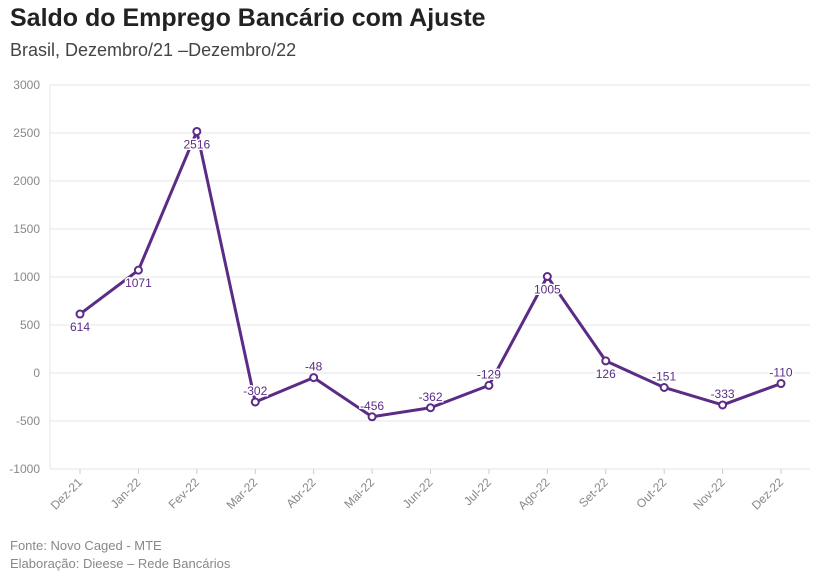 This screenshot has height=585, width=826. What do you see at coordinates (30, 325) in the screenshot?
I see `y-tick-label: 500` at bounding box center [30, 325].